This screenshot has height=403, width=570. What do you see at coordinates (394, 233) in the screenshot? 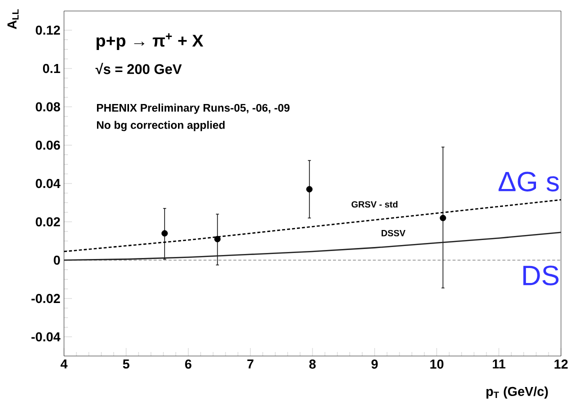
I see `series-label: DSSV` at bounding box center [394, 233].